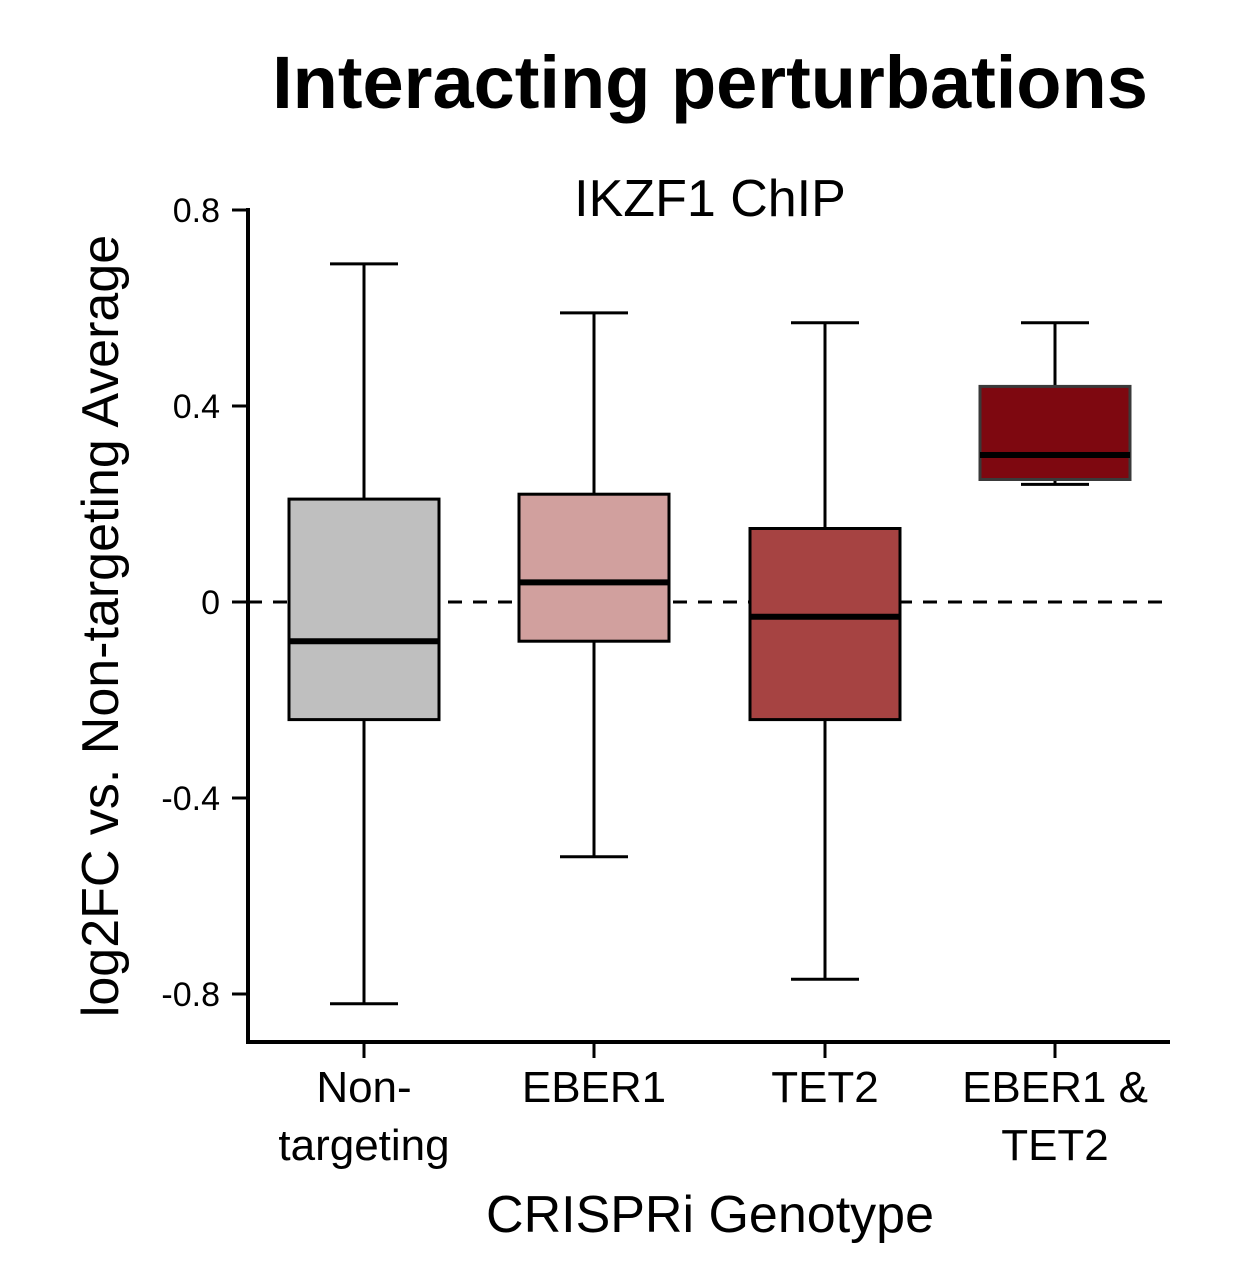 The image size is (1256, 1287). I want to click on y-tick-label: -0.8, so click(190, 995).